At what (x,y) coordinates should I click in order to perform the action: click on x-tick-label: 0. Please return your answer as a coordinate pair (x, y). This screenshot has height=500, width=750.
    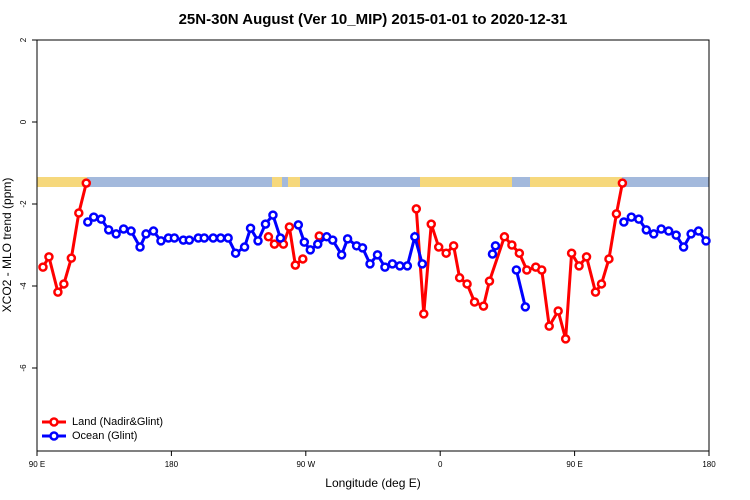
    Looking at the image, I should click on (440, 464).